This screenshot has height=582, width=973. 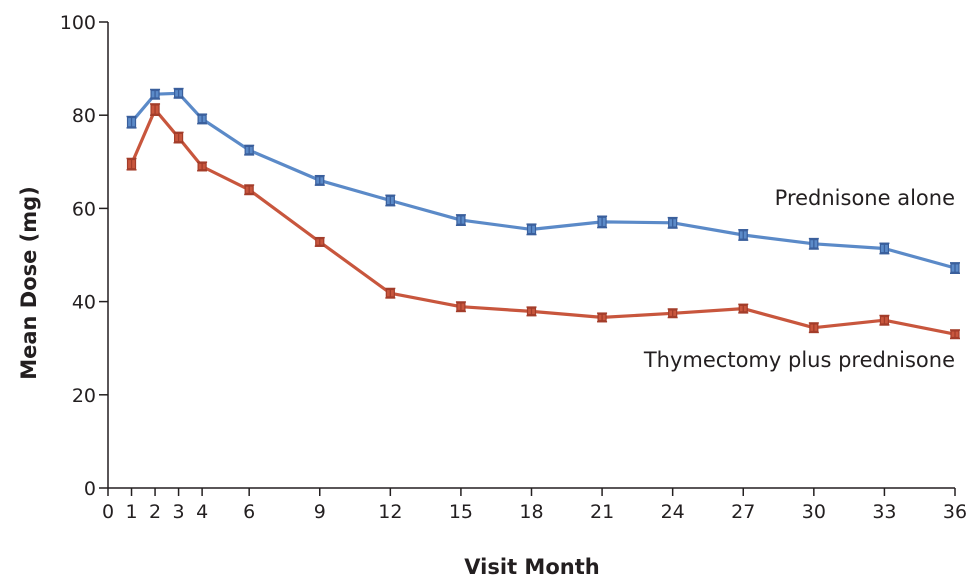 I want to click on x-tick-label: 1, so click(x=131, y=512).